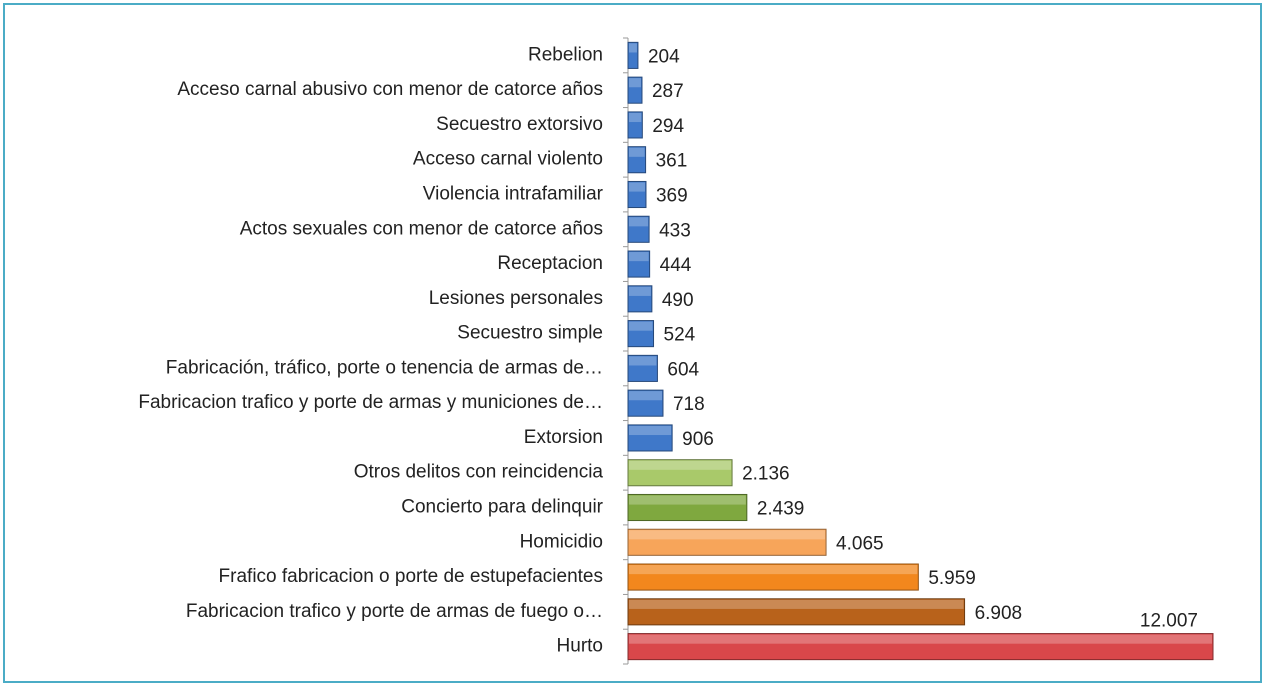  I want to click on category-label: Rebelion, so click(565, 54).